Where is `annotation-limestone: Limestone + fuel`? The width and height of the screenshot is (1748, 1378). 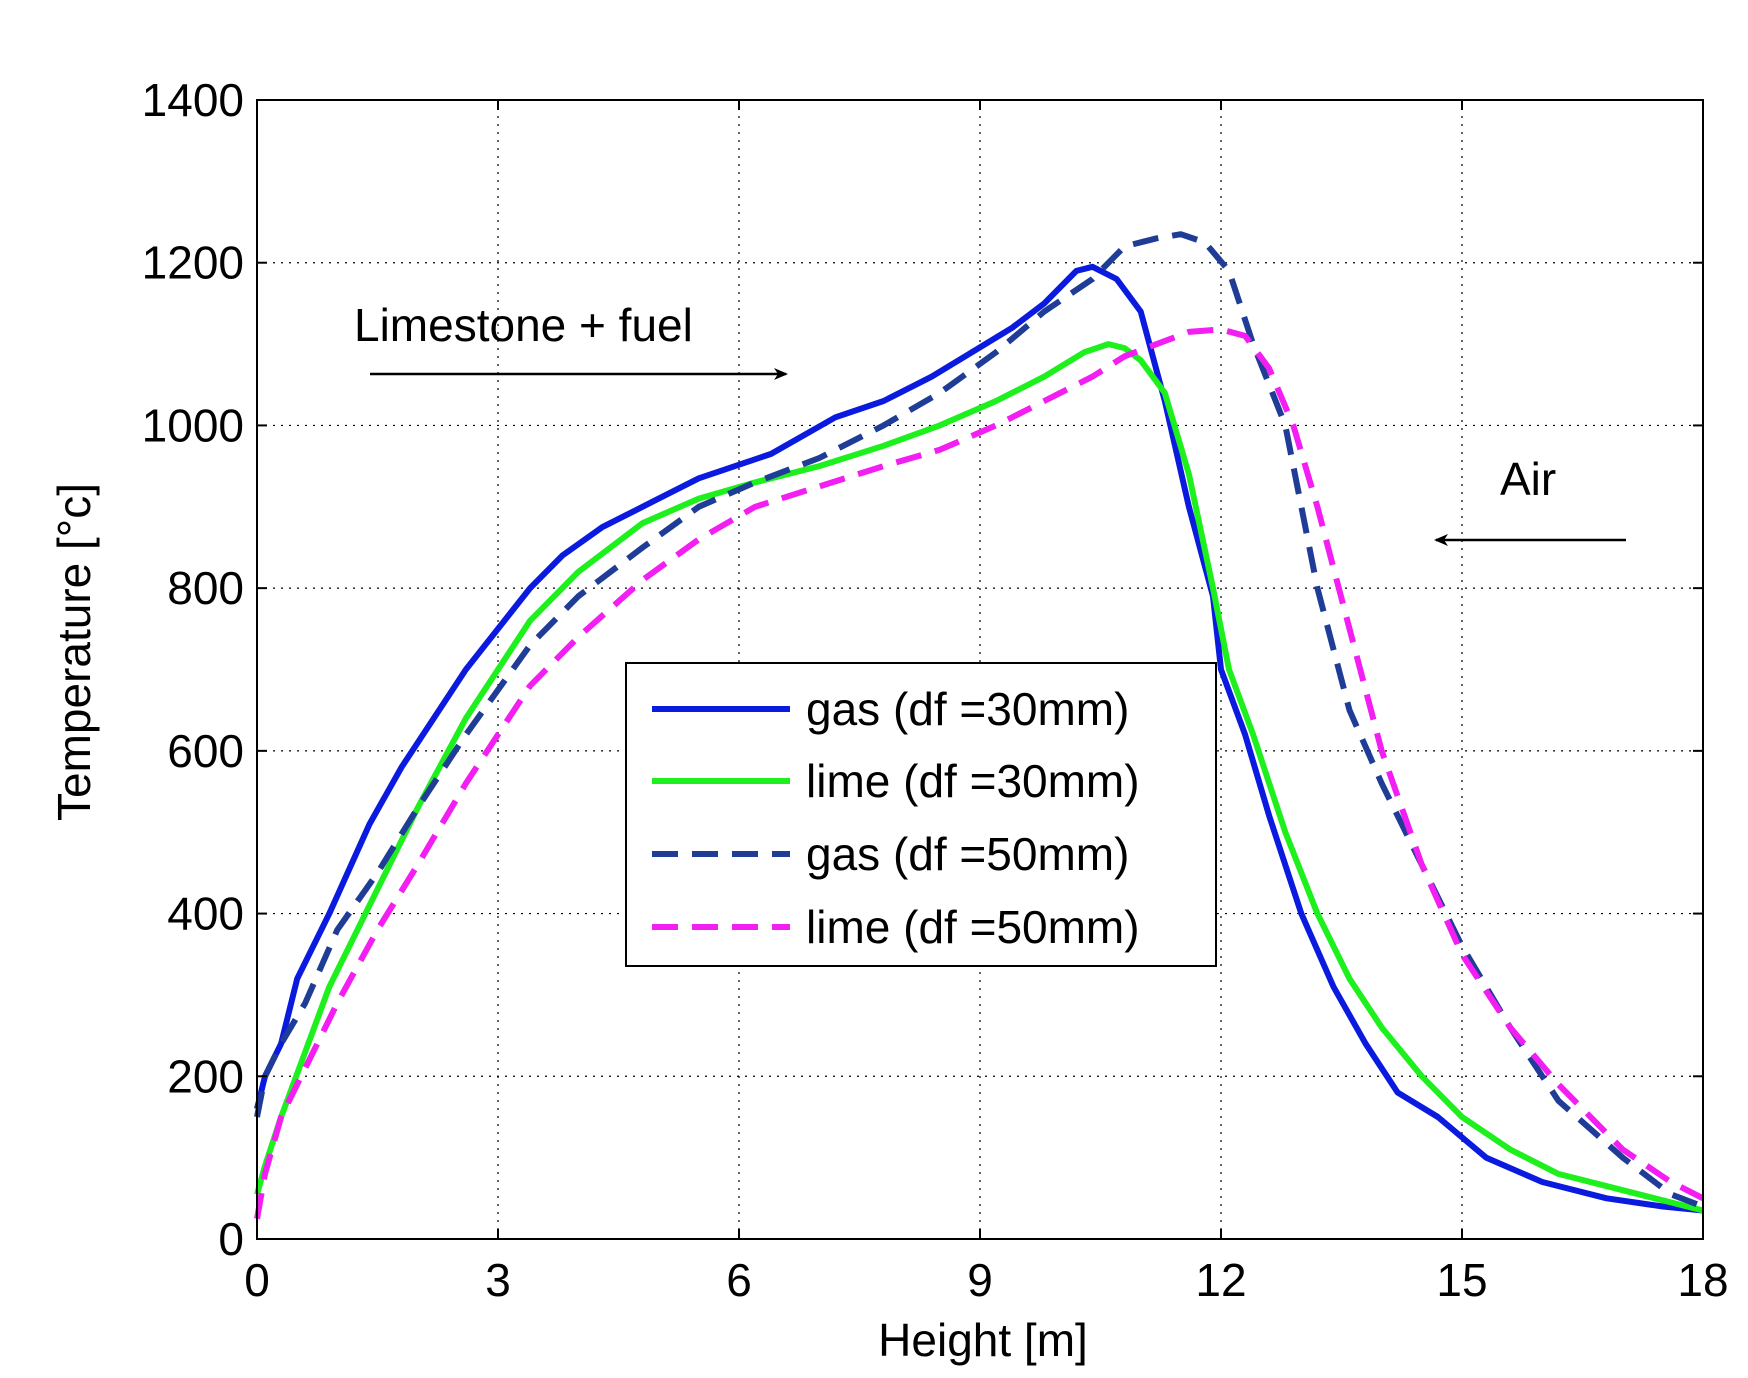
annotation-limestone: Limestone + fuel is located at coordinates (571, 339).